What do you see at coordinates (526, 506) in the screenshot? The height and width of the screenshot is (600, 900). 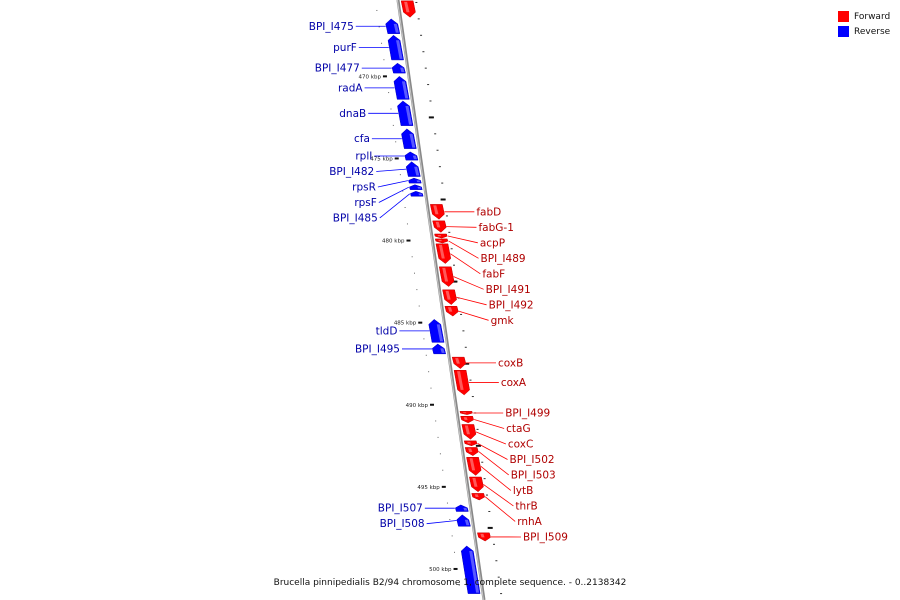 I see `gene-label: thrB` at bounding box center [526, 506].